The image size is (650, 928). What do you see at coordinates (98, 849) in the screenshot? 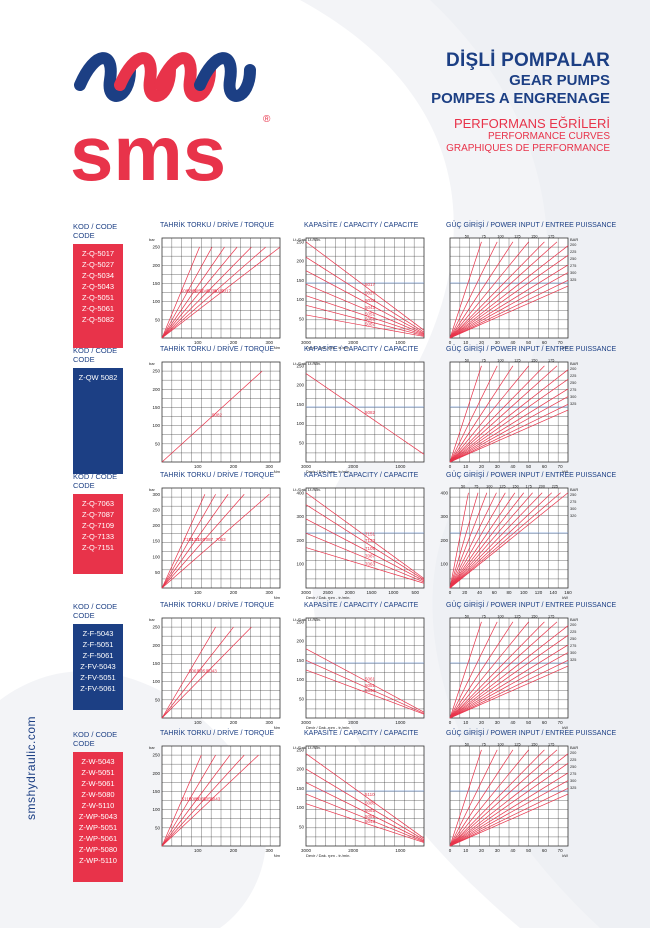
I see `pump-code: Z-WP-5080` at bounding box center [98, 849].